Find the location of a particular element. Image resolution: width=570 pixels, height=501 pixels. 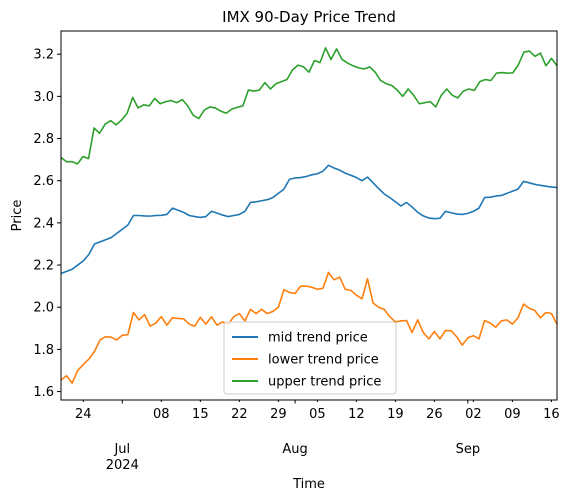

legend-entry-2: upper trend price is located at coordinates (324, 382).